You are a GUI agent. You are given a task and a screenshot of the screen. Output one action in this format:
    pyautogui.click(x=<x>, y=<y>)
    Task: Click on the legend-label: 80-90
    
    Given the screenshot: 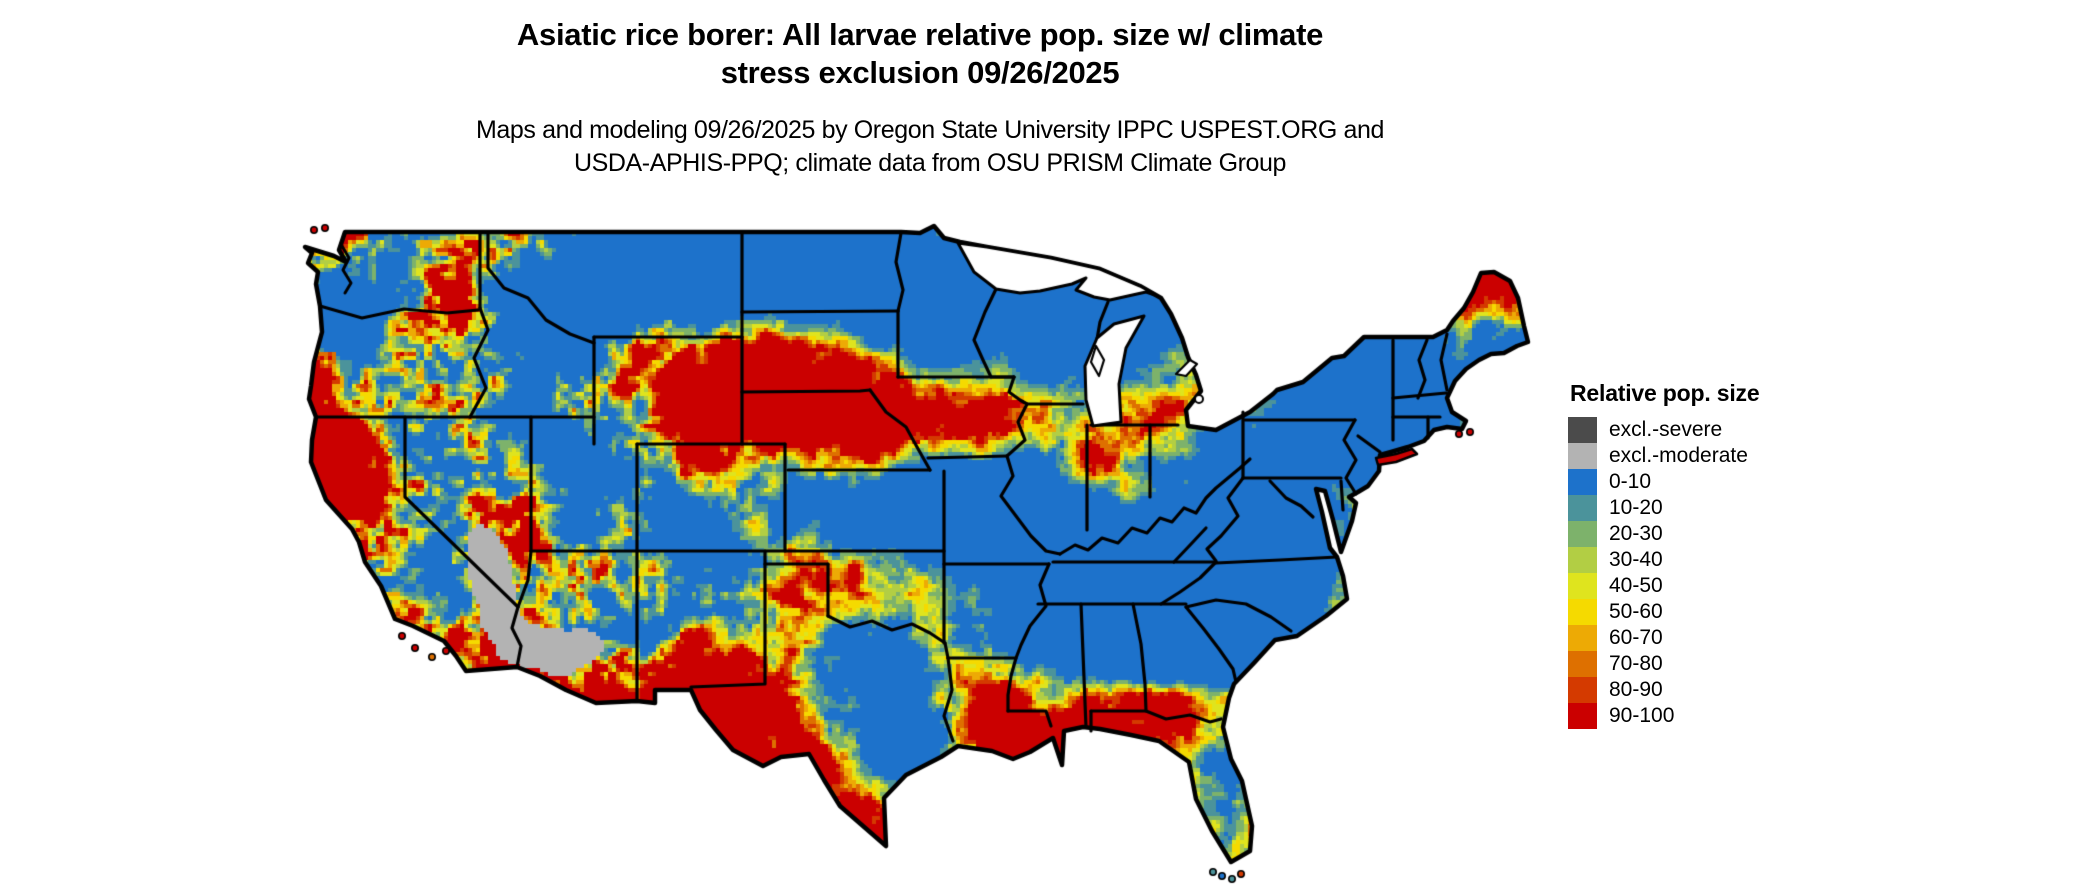 What is the action you would take?
    pyautogui.click(x=1636, y=689)
    